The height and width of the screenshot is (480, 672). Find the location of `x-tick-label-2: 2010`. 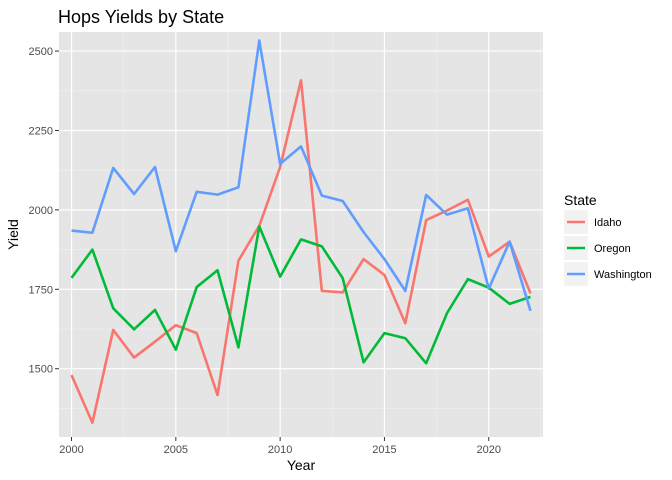

x-tick-label-2: 2010 is located at coordinates (280, 450).